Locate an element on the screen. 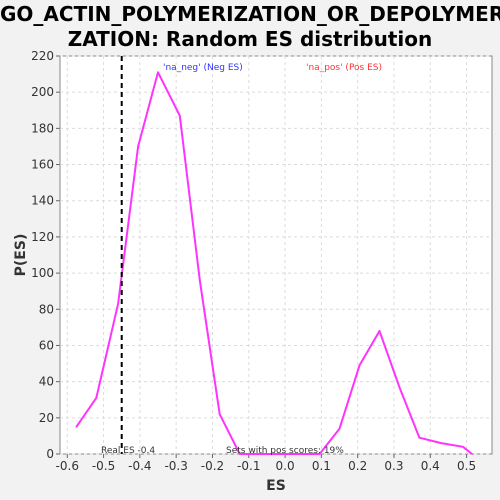 The width and height of the screenshot is (500, 500). y-tick-label: 20 is located at coordinates (46, 418).